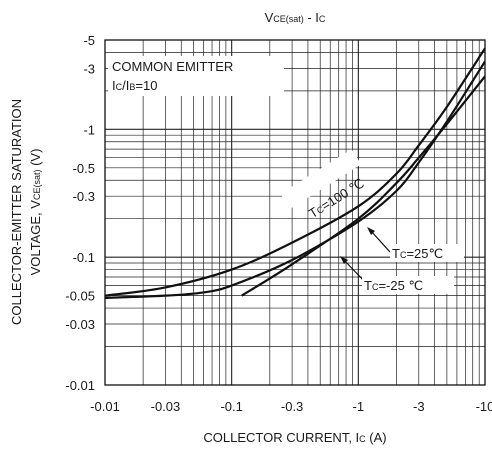  What do you see at coordinates (393, 285) in the screenshot?
I see `annotation-tc-25-label: TC=-25 ℃` at bounding box center [393, 285].